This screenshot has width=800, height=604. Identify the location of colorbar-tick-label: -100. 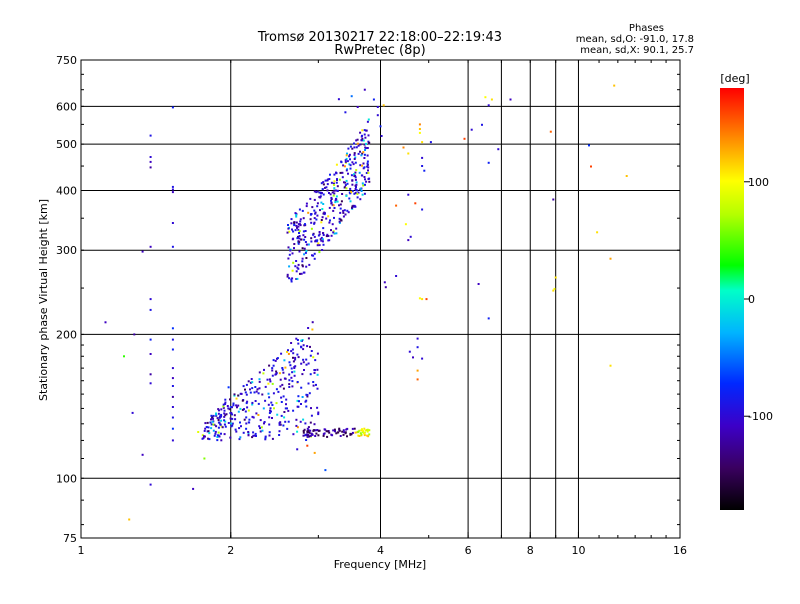
(760, 416).